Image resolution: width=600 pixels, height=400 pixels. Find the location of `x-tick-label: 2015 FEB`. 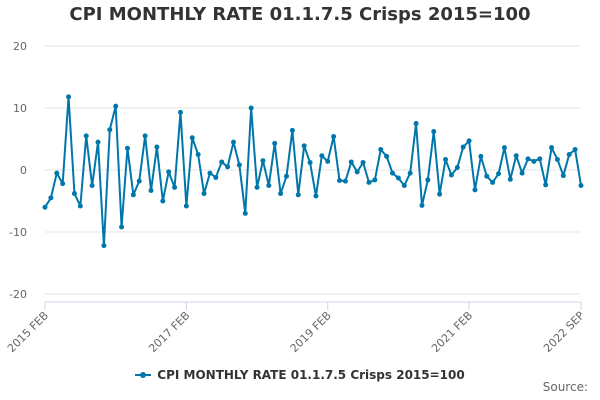

x-tick-label: 2015 FEB is located at coordinates (28, 332).